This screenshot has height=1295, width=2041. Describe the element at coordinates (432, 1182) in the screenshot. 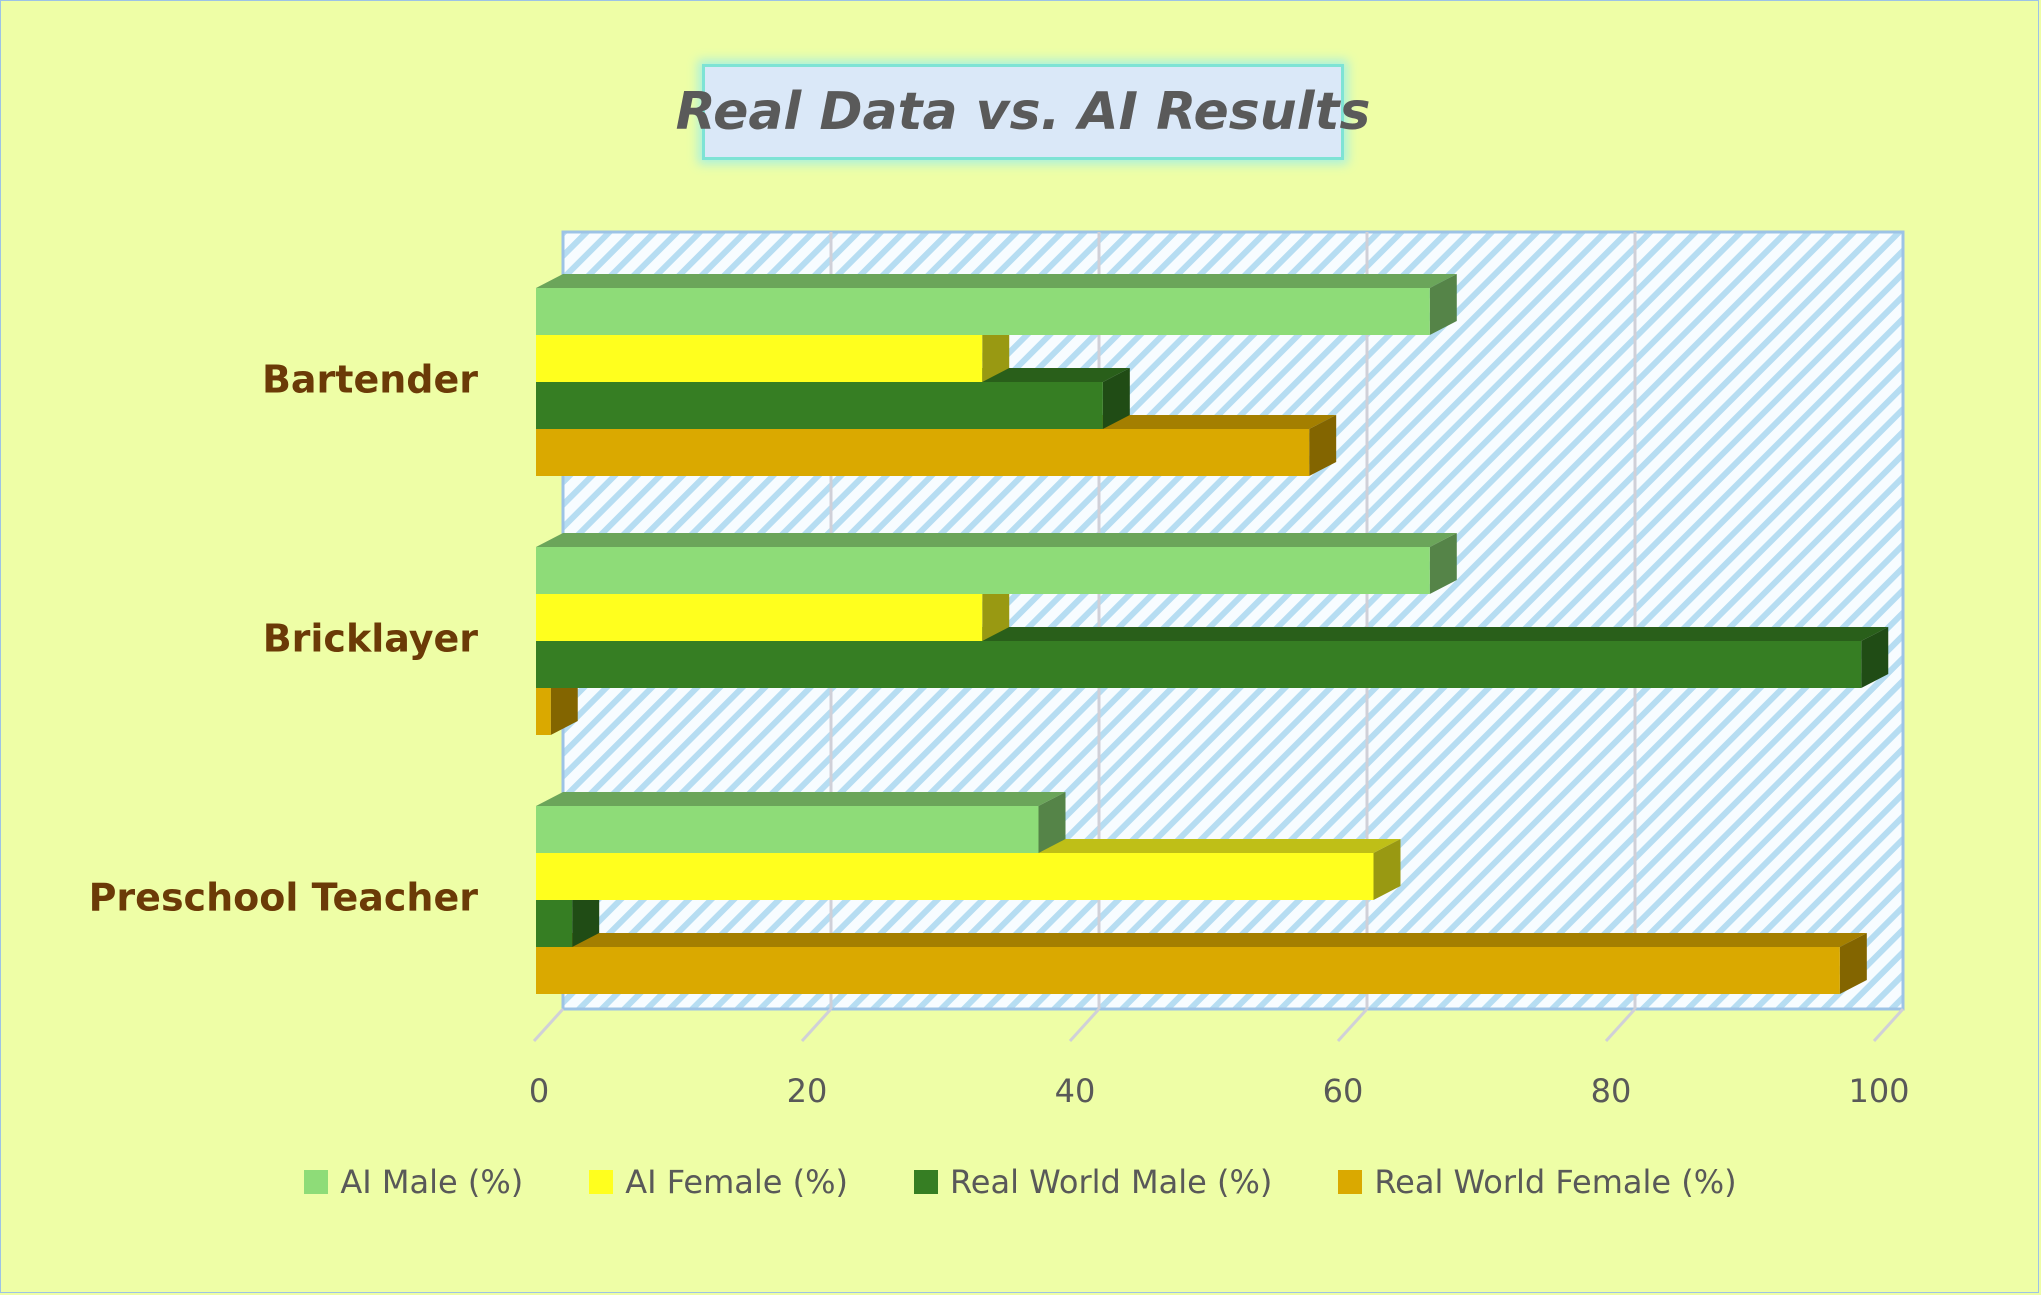

I see `legend-label: AI Male (%)` at that location.